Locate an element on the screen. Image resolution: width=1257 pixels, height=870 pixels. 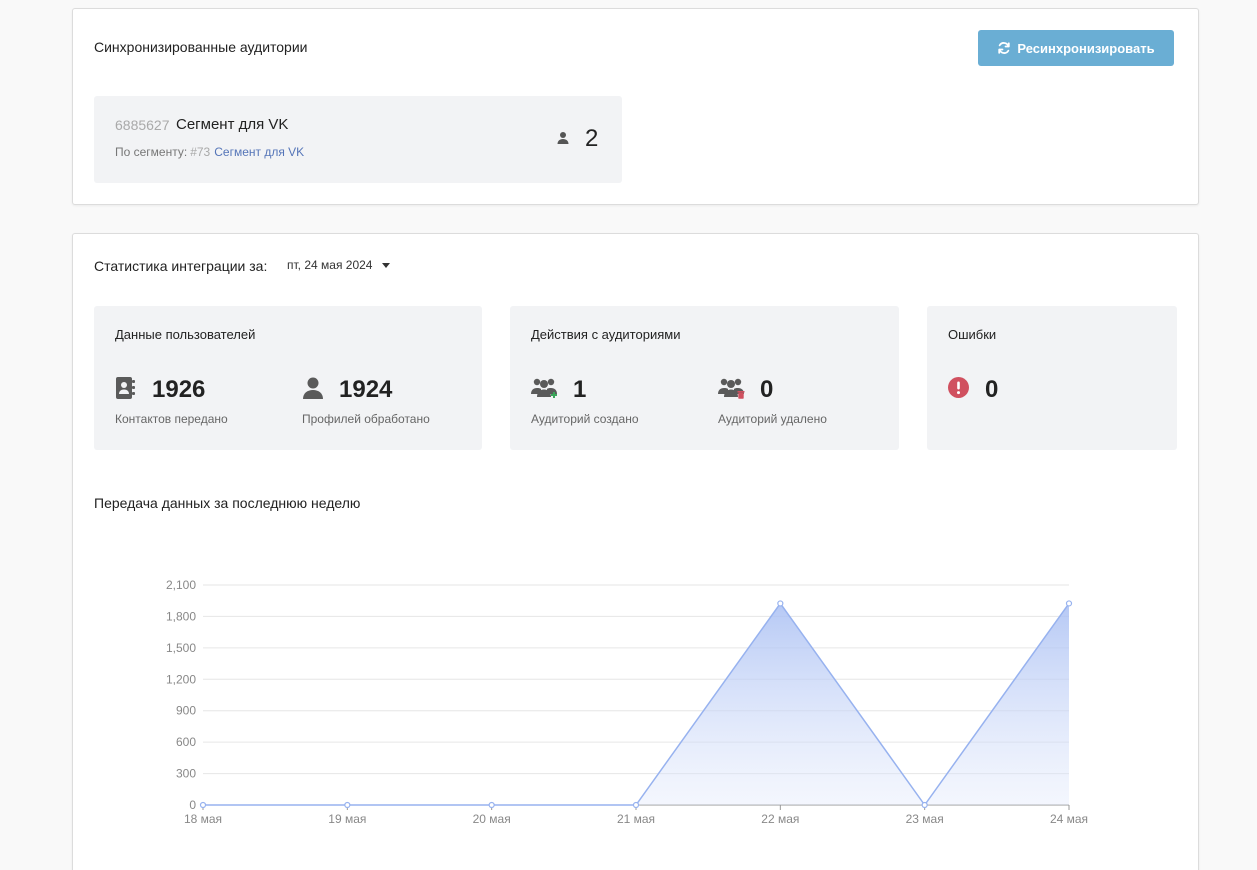
period-dropdown: пт, 24 мая 2024 is located at coordinates (339, 265).